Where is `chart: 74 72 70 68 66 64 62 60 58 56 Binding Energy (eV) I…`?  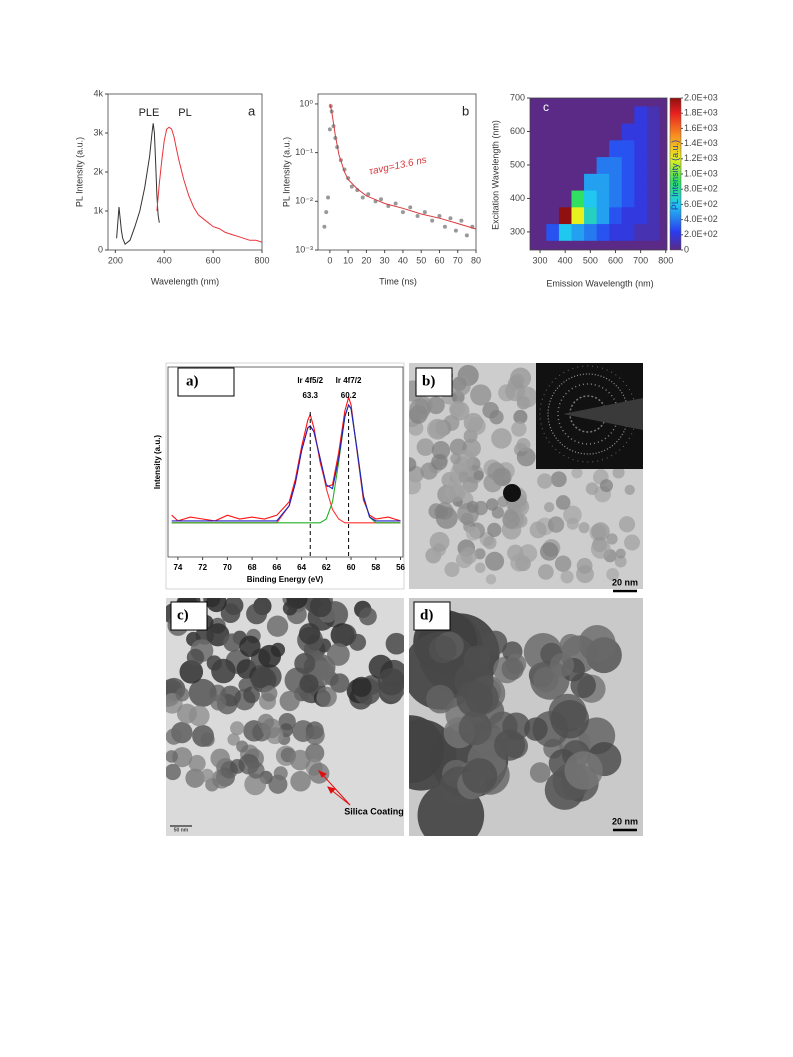 chart: 74 72 70 68 66 64 62 60 58 56 Binding Energy (eV) I… is located at coordinates (279, 475).